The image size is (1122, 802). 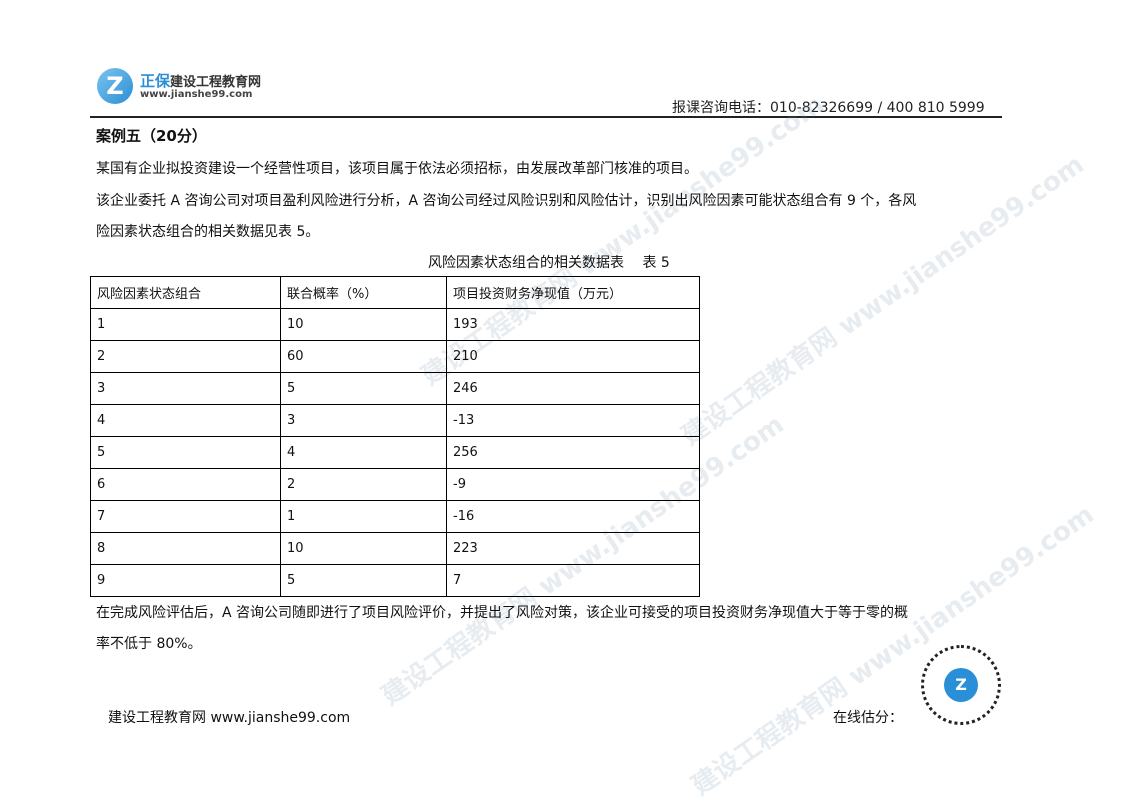 I want to click on header-cell: 项目投资财务净现值（万元）, so click(x=573, y=292).